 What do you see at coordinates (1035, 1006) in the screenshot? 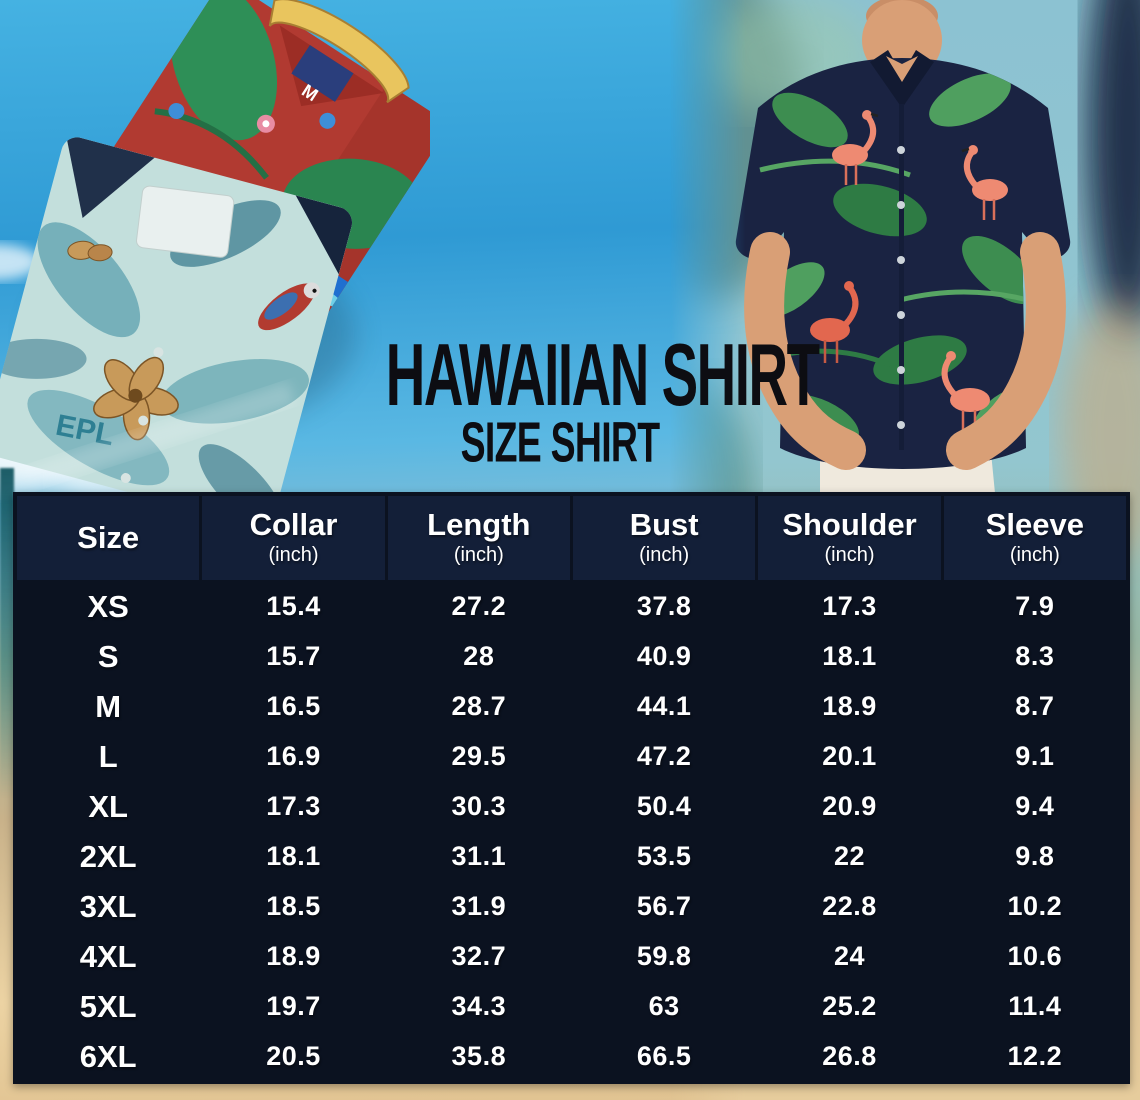
I see `table-cell: 11.4` at bounding box center [1035, 1006].